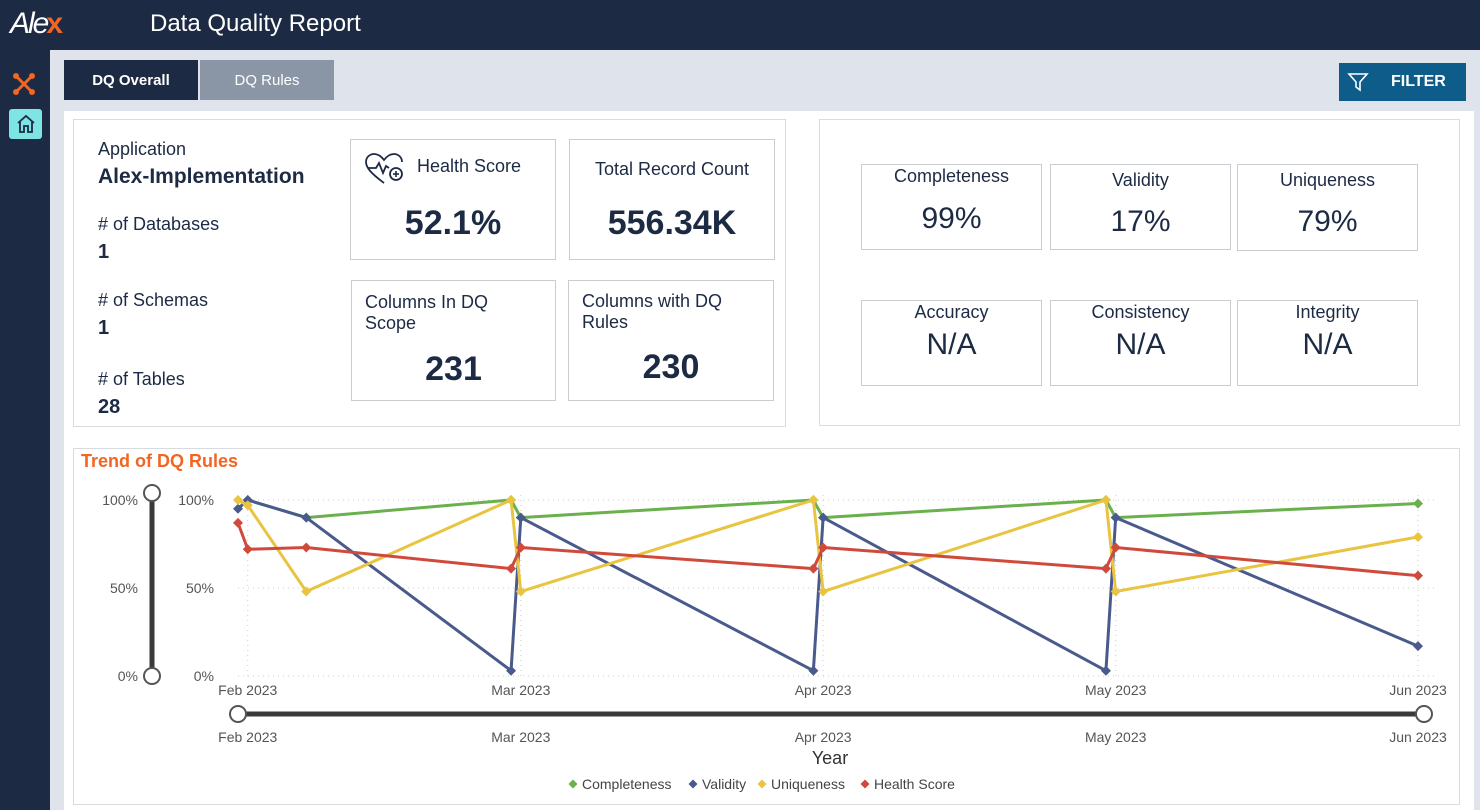 This screenshot has height=810, width=1480. What do you see at coordinates (724, 784) in the screenshot?
I see `legend-label: Validity` at bounding box center [724, 784].